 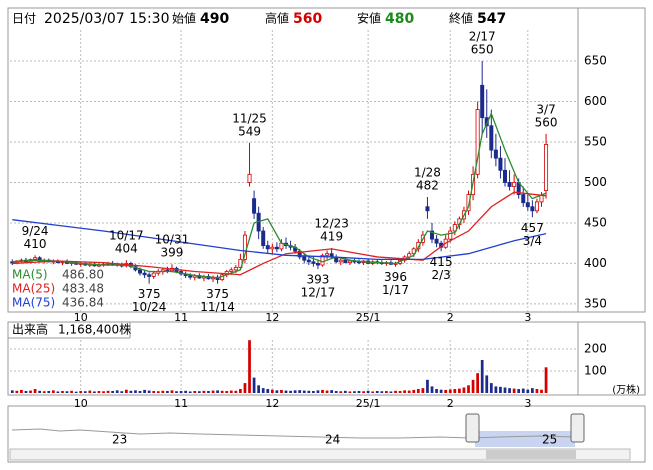 I want to click on ma-legend-value: 486.80, so click(x=83, y=275).